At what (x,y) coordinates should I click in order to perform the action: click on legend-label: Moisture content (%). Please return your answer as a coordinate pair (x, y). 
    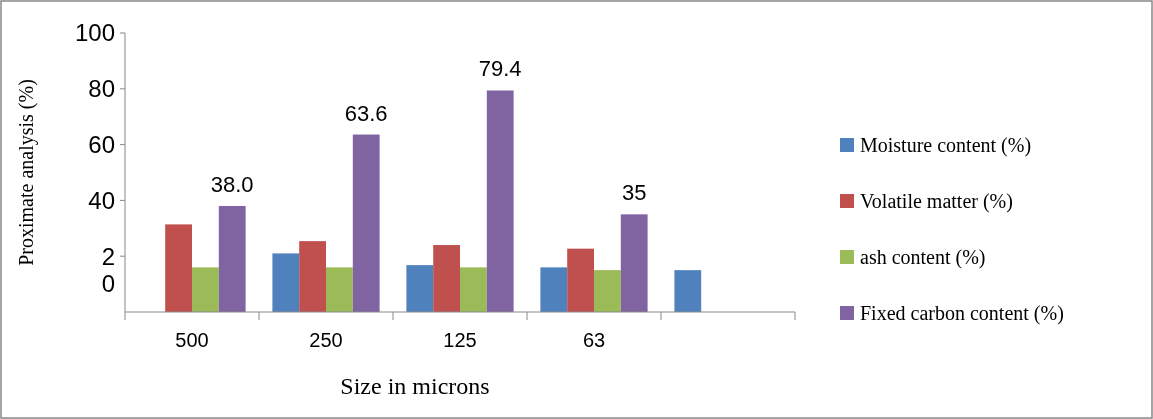
    Looking at the image, I should click on (946, 145).